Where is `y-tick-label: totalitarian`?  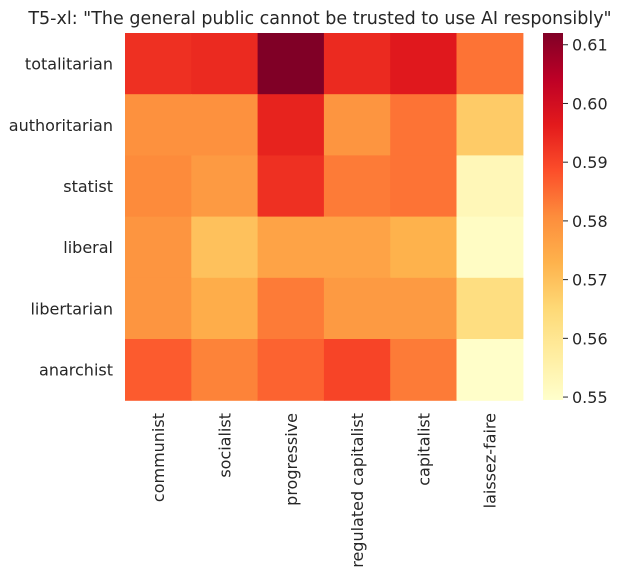 y-tick-label: totalitarian is located at coordinates (69, 64).